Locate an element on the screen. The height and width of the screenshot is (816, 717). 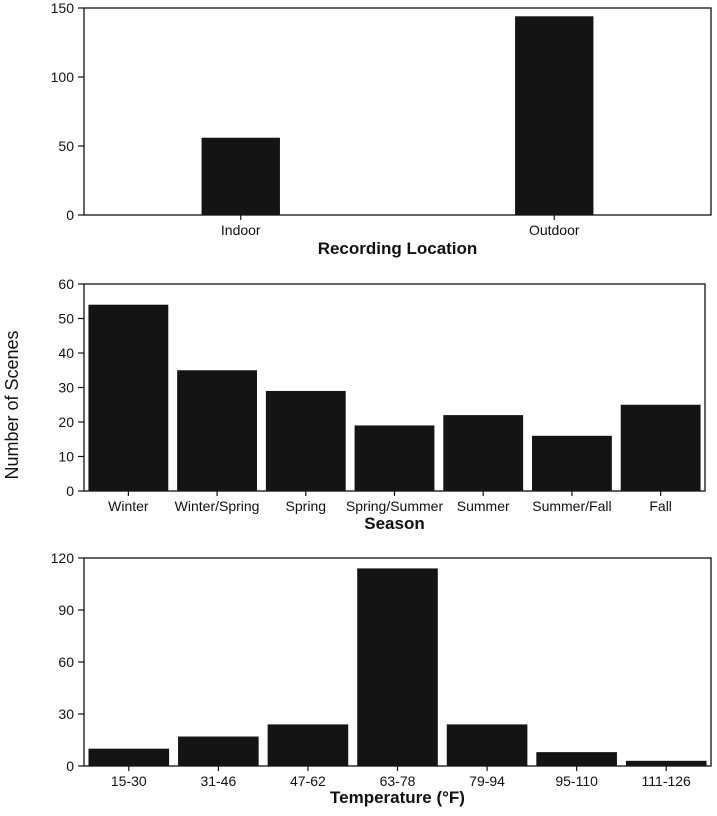
bar-summer-fall is located at coordinates (572, 463).